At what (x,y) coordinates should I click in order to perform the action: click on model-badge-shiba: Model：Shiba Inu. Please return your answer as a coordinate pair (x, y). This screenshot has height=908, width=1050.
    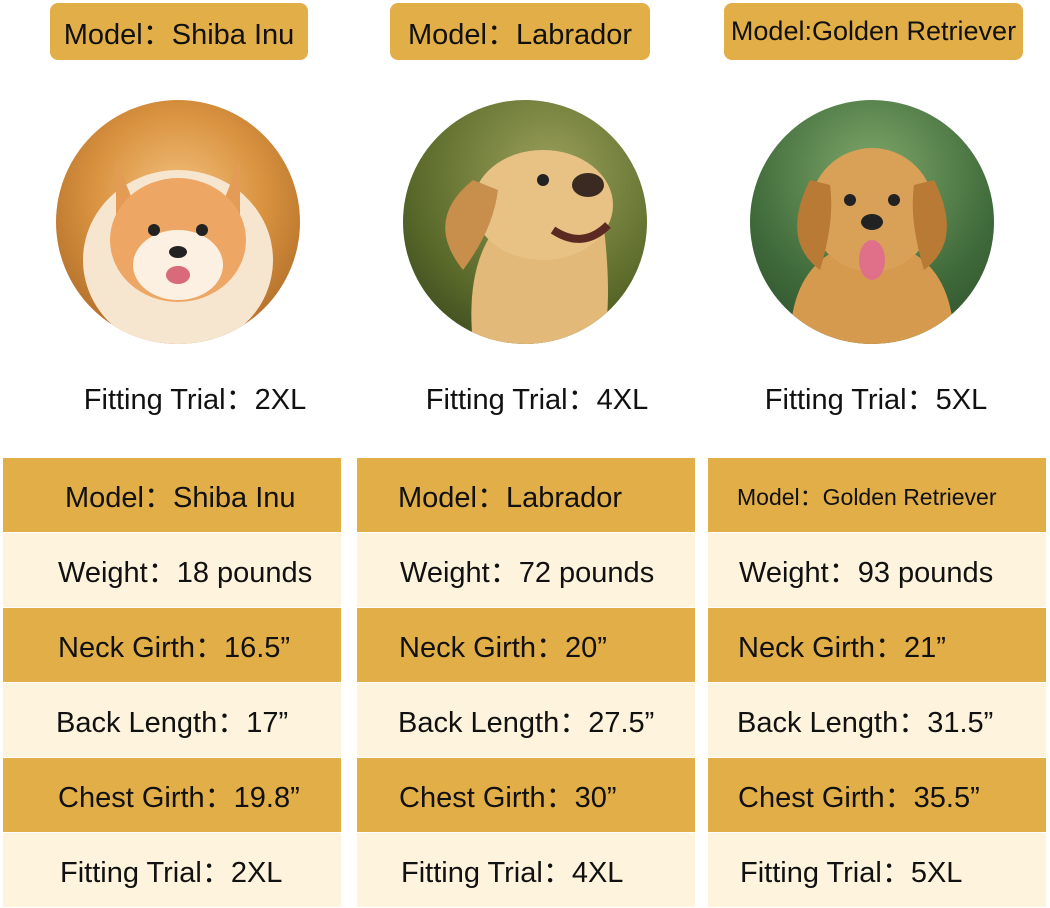
    Looking at the image, I should click on (179, 31).